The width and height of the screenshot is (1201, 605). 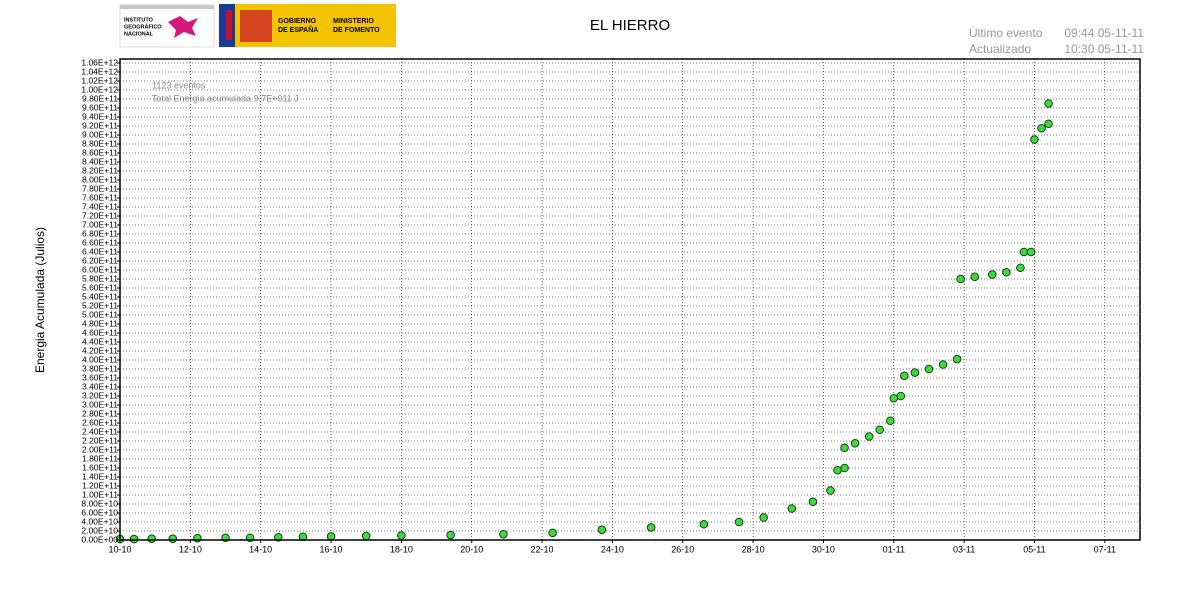 I want to click on y-tick-label: 5.00E+11, so click(x=100, y=314).